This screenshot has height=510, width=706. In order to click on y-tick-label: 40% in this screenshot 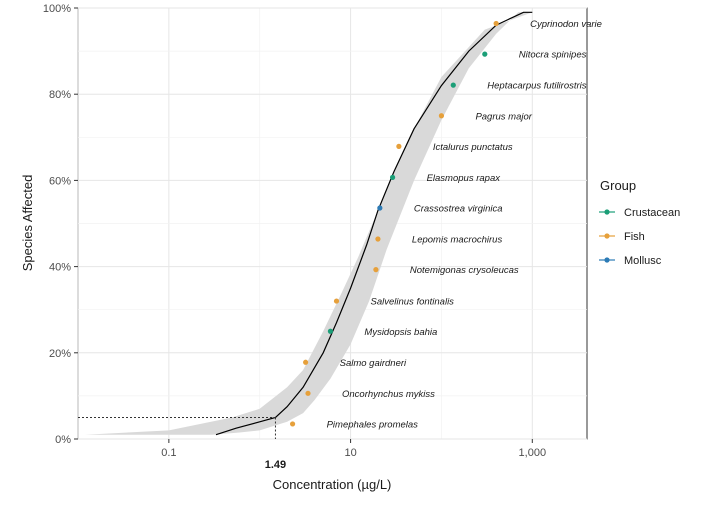, I will do `click(60, 268)`.